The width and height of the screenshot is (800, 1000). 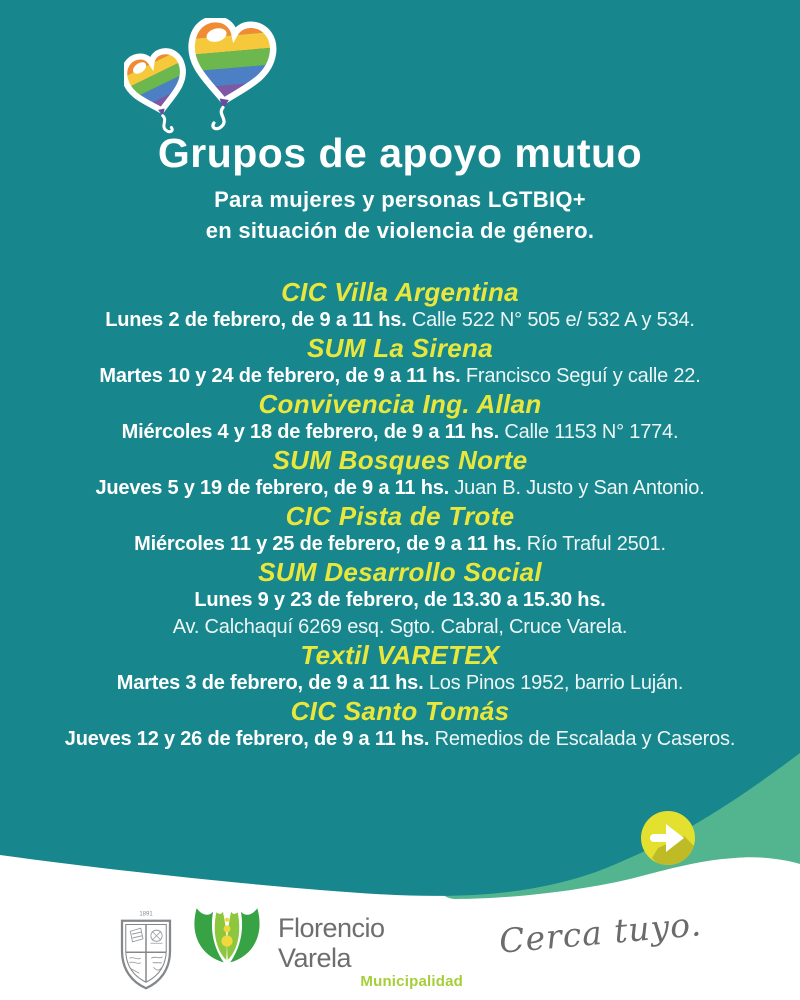 I want to click on rainbow-heart-balloons-icon, so click(x=205, y=76).